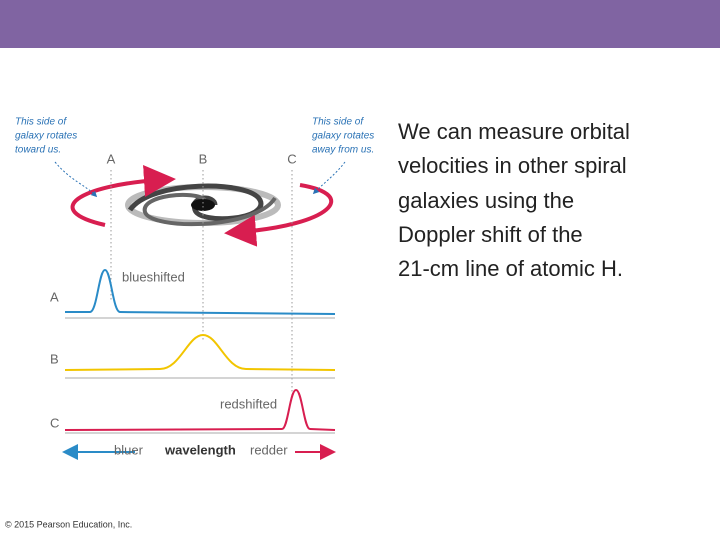 The width and height of the screenshot is (720, 540). I want to click on point-label: C, so click(291, 158).